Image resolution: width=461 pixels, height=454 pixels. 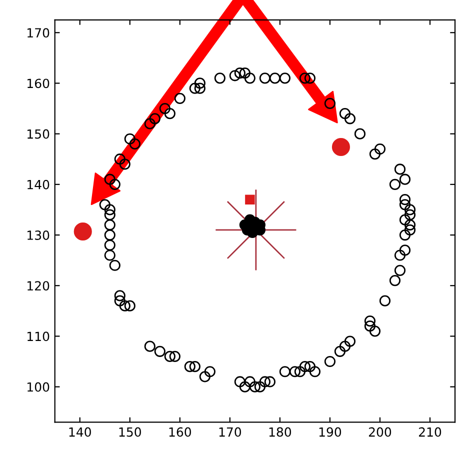 I want to click on y-tick-label: 110, so click(x=39, y=337).